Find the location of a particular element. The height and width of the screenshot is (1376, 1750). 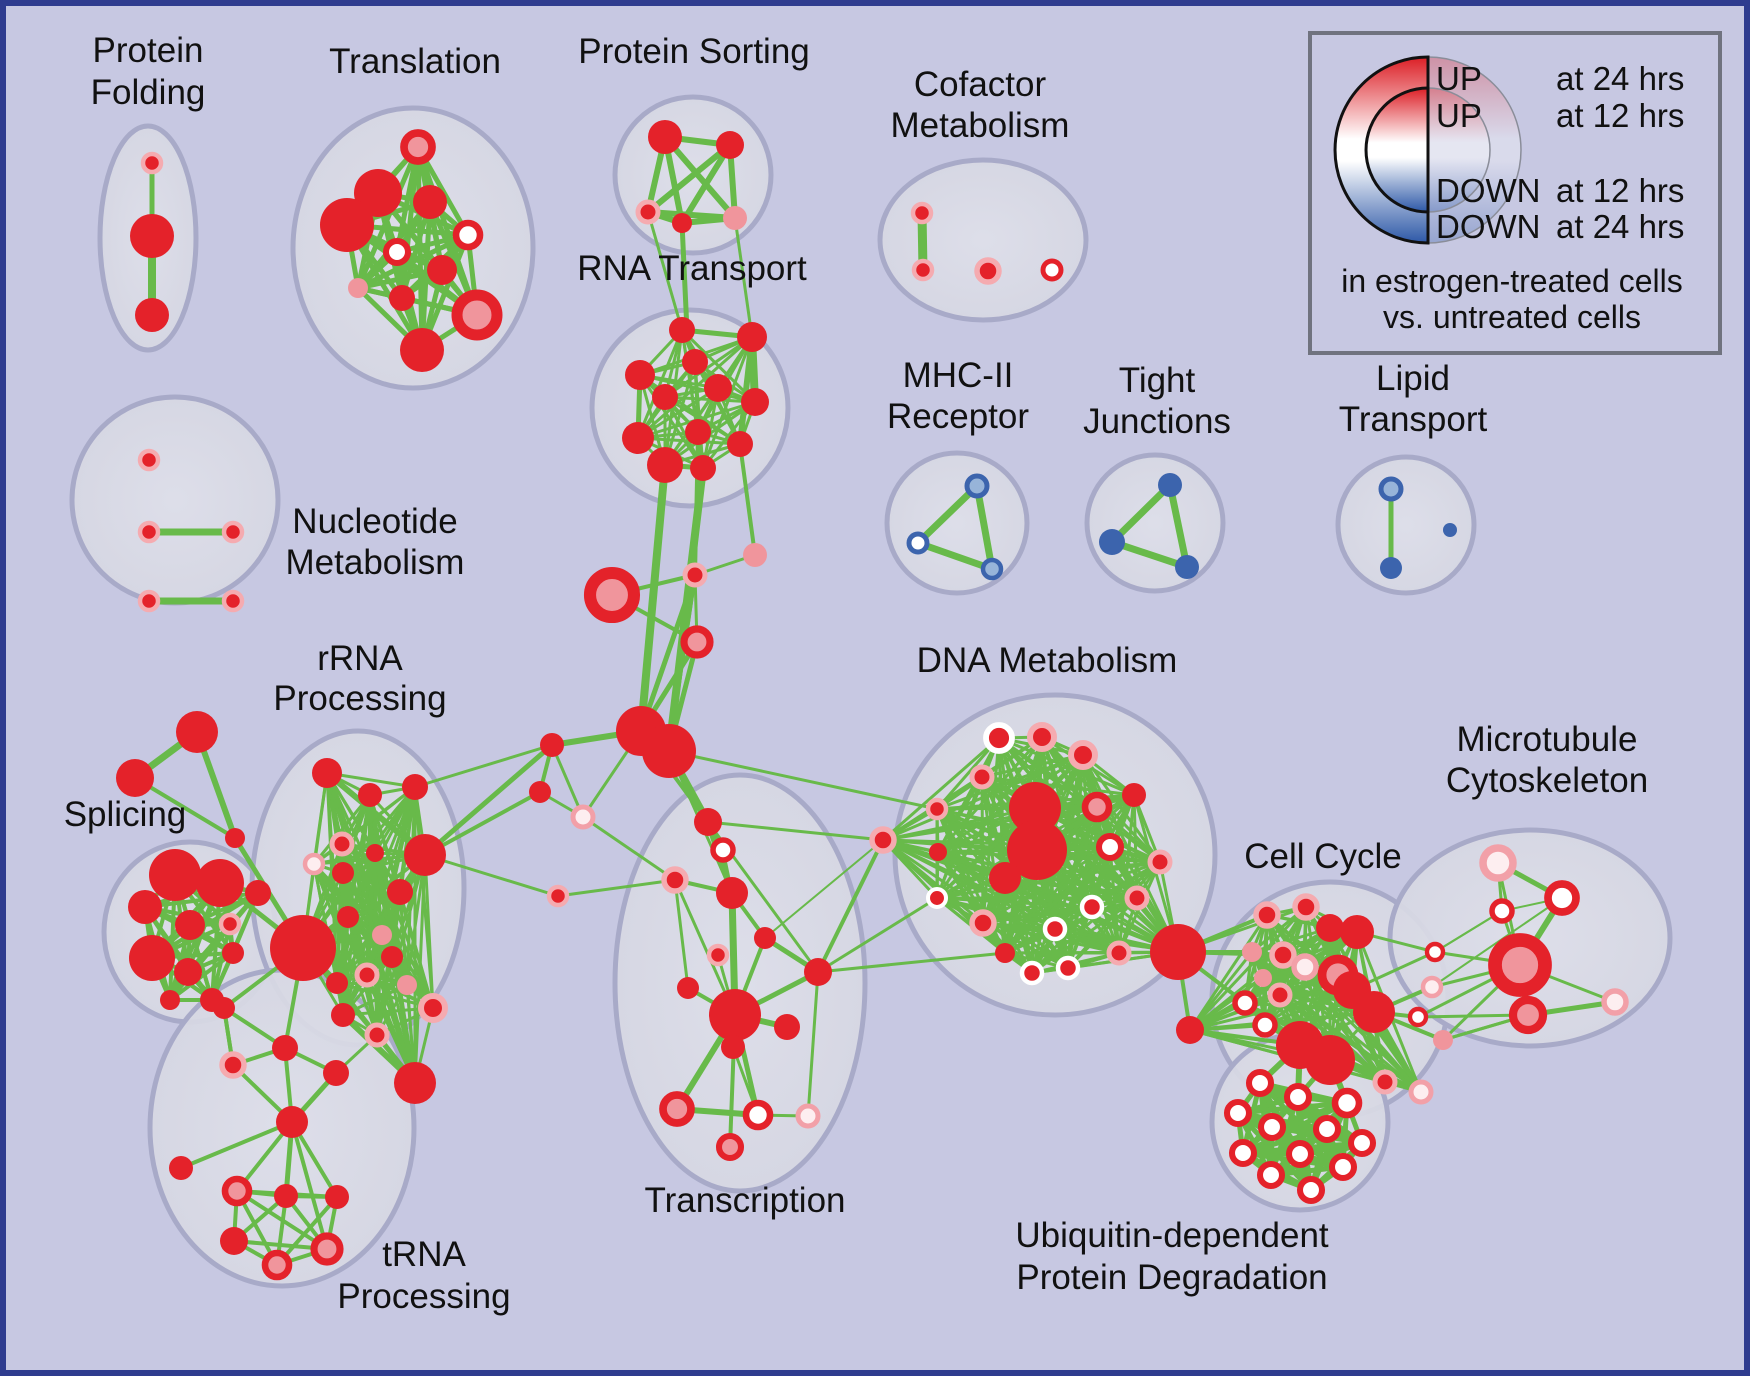

legend-direction-label: UP is located at coordinates (1459, 115).